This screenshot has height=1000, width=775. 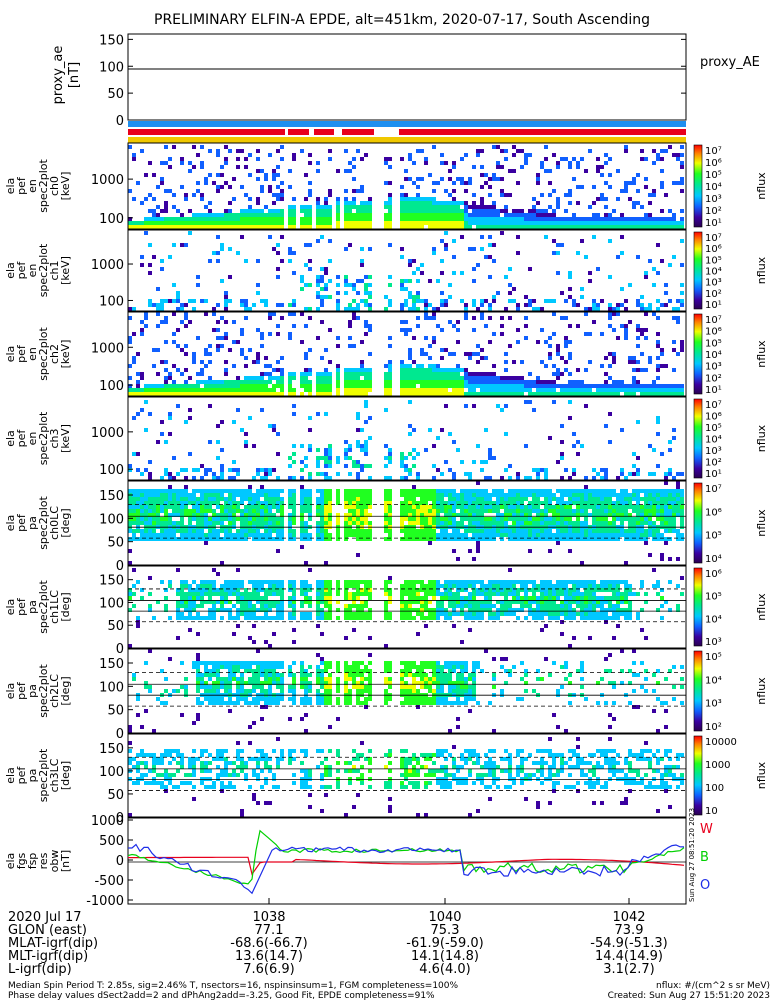 What do you see at coordinates (698, 270) in the screenshot?
I see `colorbar` at bounding box center [698, 270].